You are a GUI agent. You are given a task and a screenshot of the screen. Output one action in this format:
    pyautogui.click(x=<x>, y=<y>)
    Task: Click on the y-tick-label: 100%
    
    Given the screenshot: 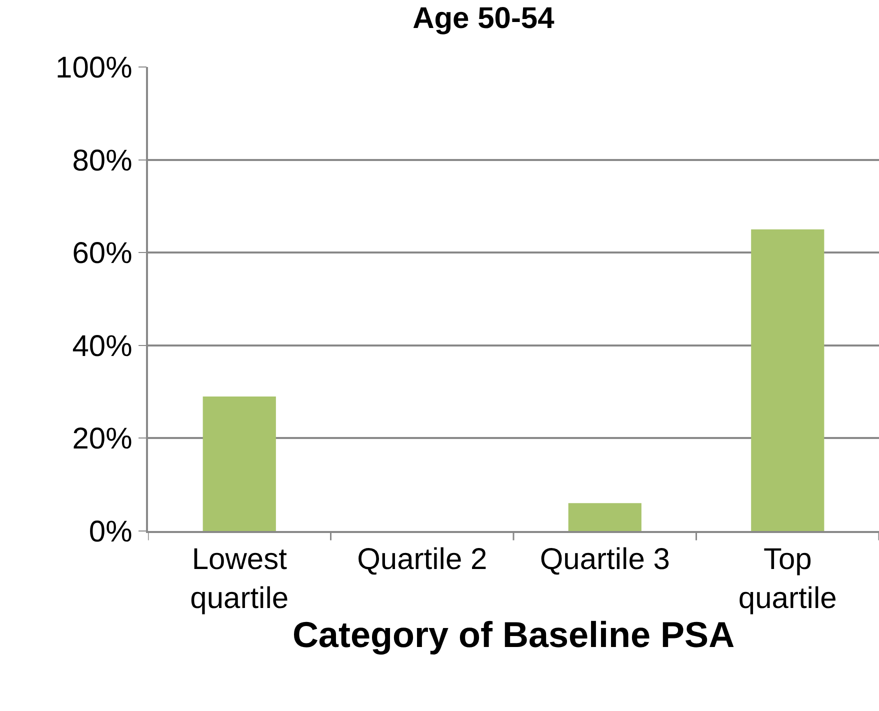 What is the action you would take?
    pyautogui.click(x=94, y=68)
    